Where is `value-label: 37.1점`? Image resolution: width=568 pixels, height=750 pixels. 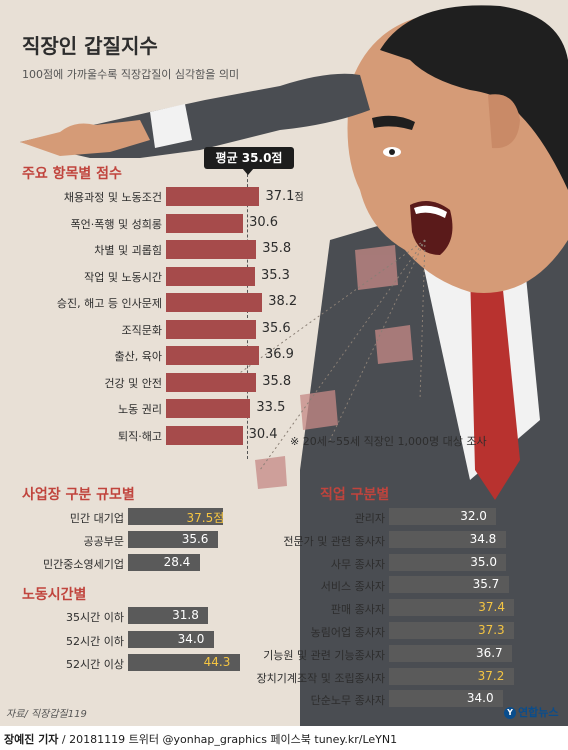
value-label: 37.1점 is located at coordinates (284, 196).